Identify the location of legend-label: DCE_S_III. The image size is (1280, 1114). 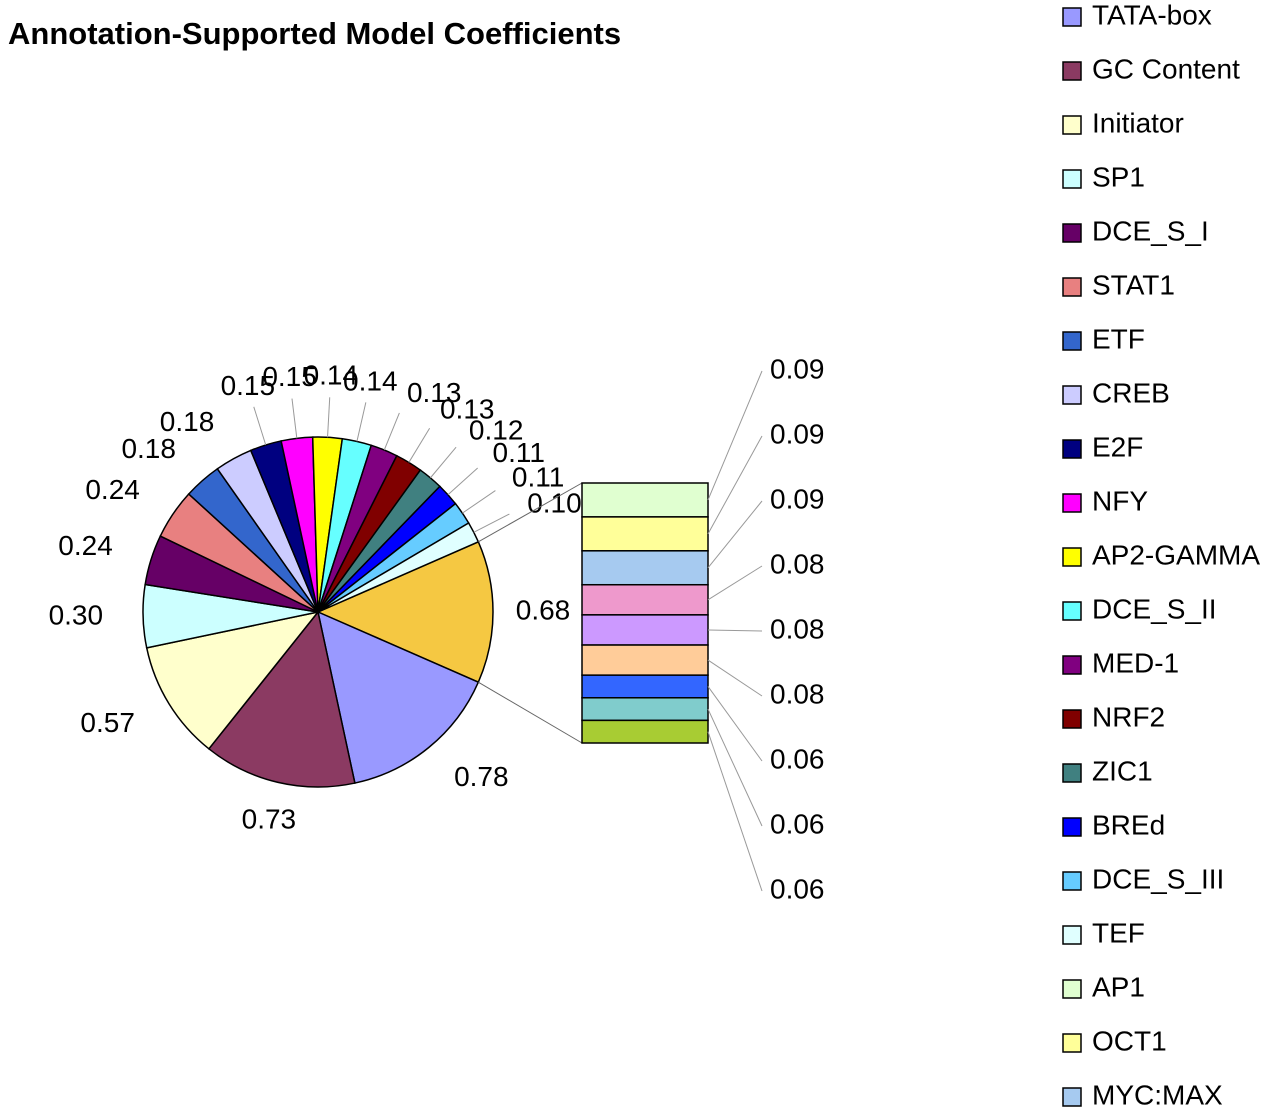
(1158, 878).